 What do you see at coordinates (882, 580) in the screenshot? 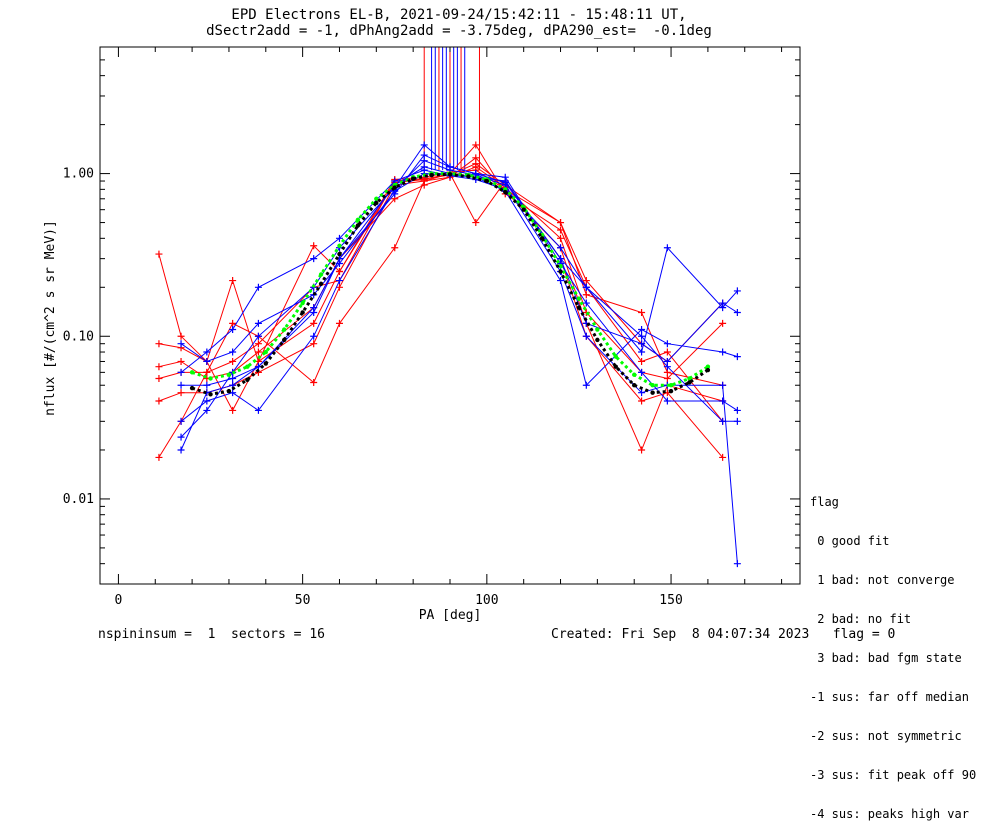
I see `flag-legend-item: 1 bad: not converge` at bounding box center [882, 580].